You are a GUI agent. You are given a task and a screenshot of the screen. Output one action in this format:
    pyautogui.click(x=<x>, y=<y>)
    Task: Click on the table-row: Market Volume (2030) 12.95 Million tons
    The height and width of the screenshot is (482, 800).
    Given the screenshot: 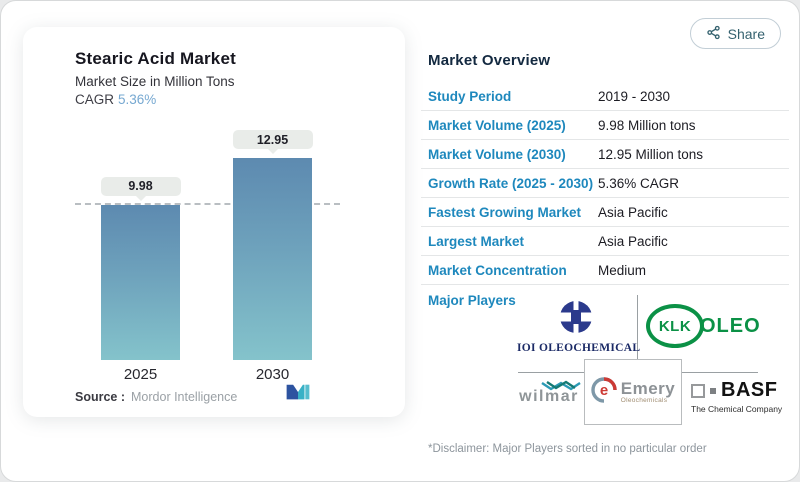 What is the action you would take?
    pyautogui.click(x=605, y=154)
    